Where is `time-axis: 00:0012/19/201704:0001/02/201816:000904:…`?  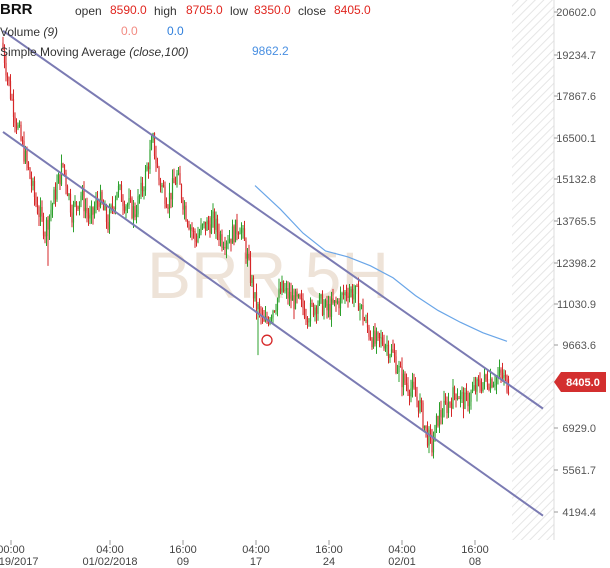
time-axis: 00:0012/19/201704:0001/02/201816:000904:… is located at coordinates (244, 554).